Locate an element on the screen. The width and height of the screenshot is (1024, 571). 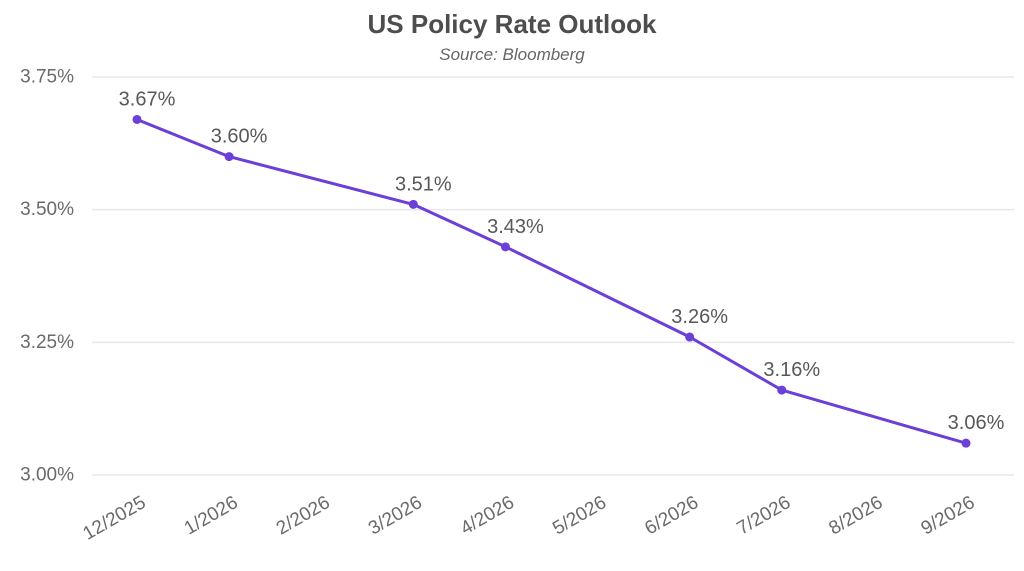
x-axis-tick-label: 8/2026 is located at coordinates (856, 515).